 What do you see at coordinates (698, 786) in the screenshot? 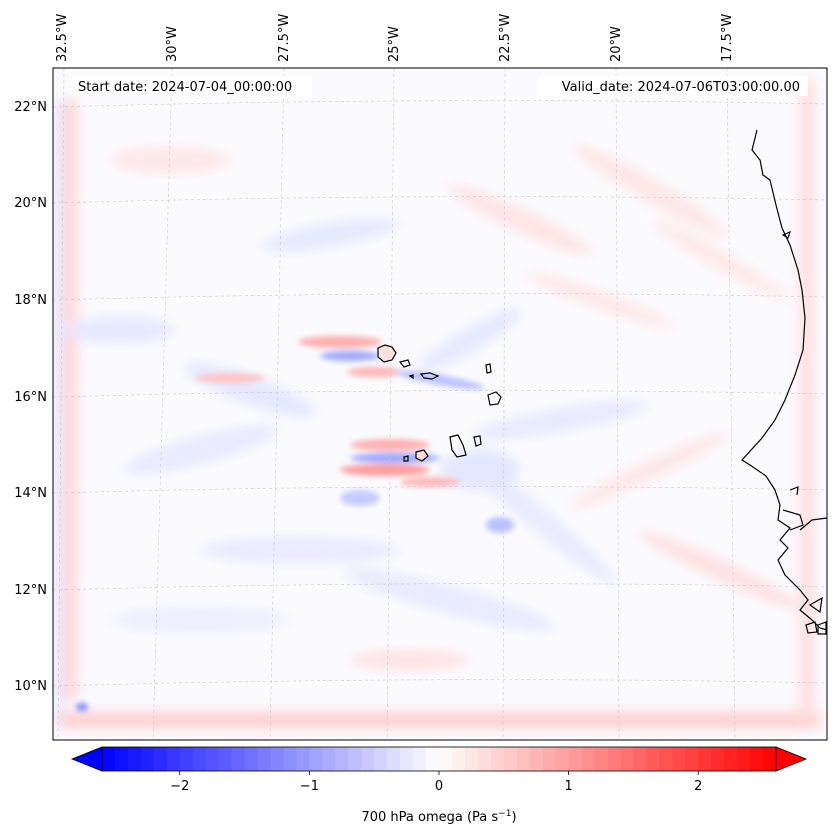
I see `colorbar-tick-label: 2` at bounding box center [698, 786].